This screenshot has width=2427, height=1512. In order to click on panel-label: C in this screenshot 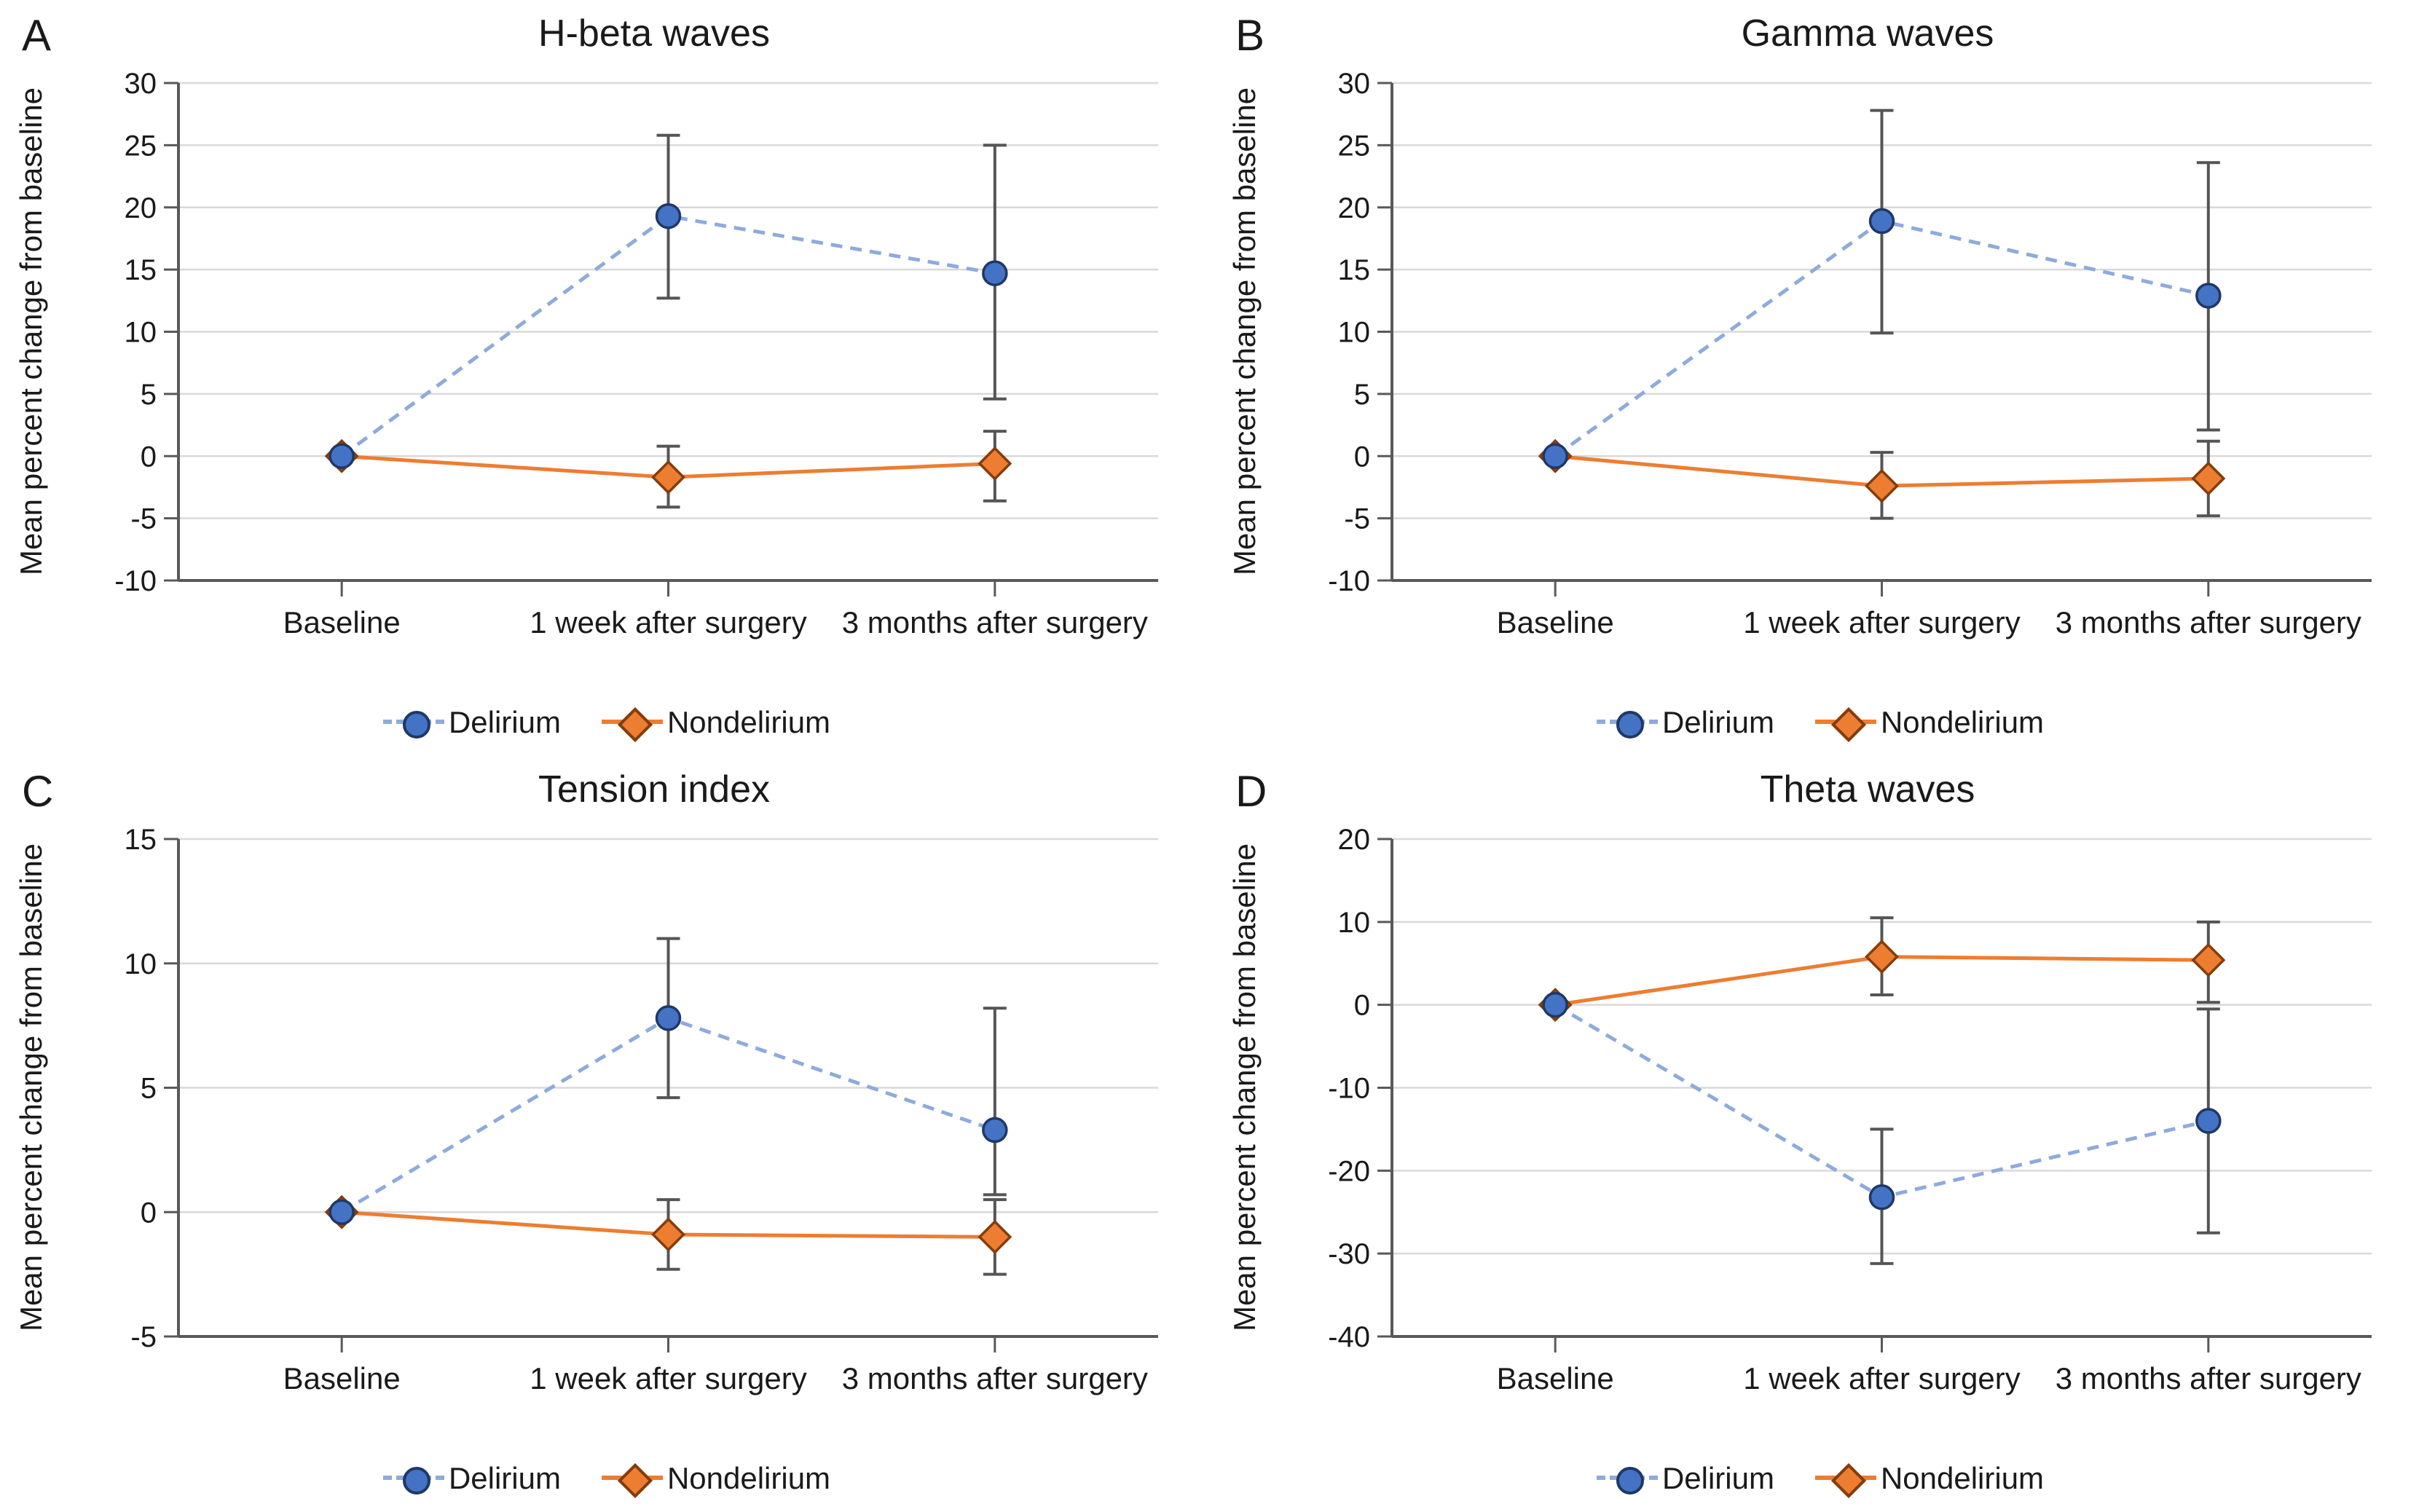, I will do `click(38, 791)`.